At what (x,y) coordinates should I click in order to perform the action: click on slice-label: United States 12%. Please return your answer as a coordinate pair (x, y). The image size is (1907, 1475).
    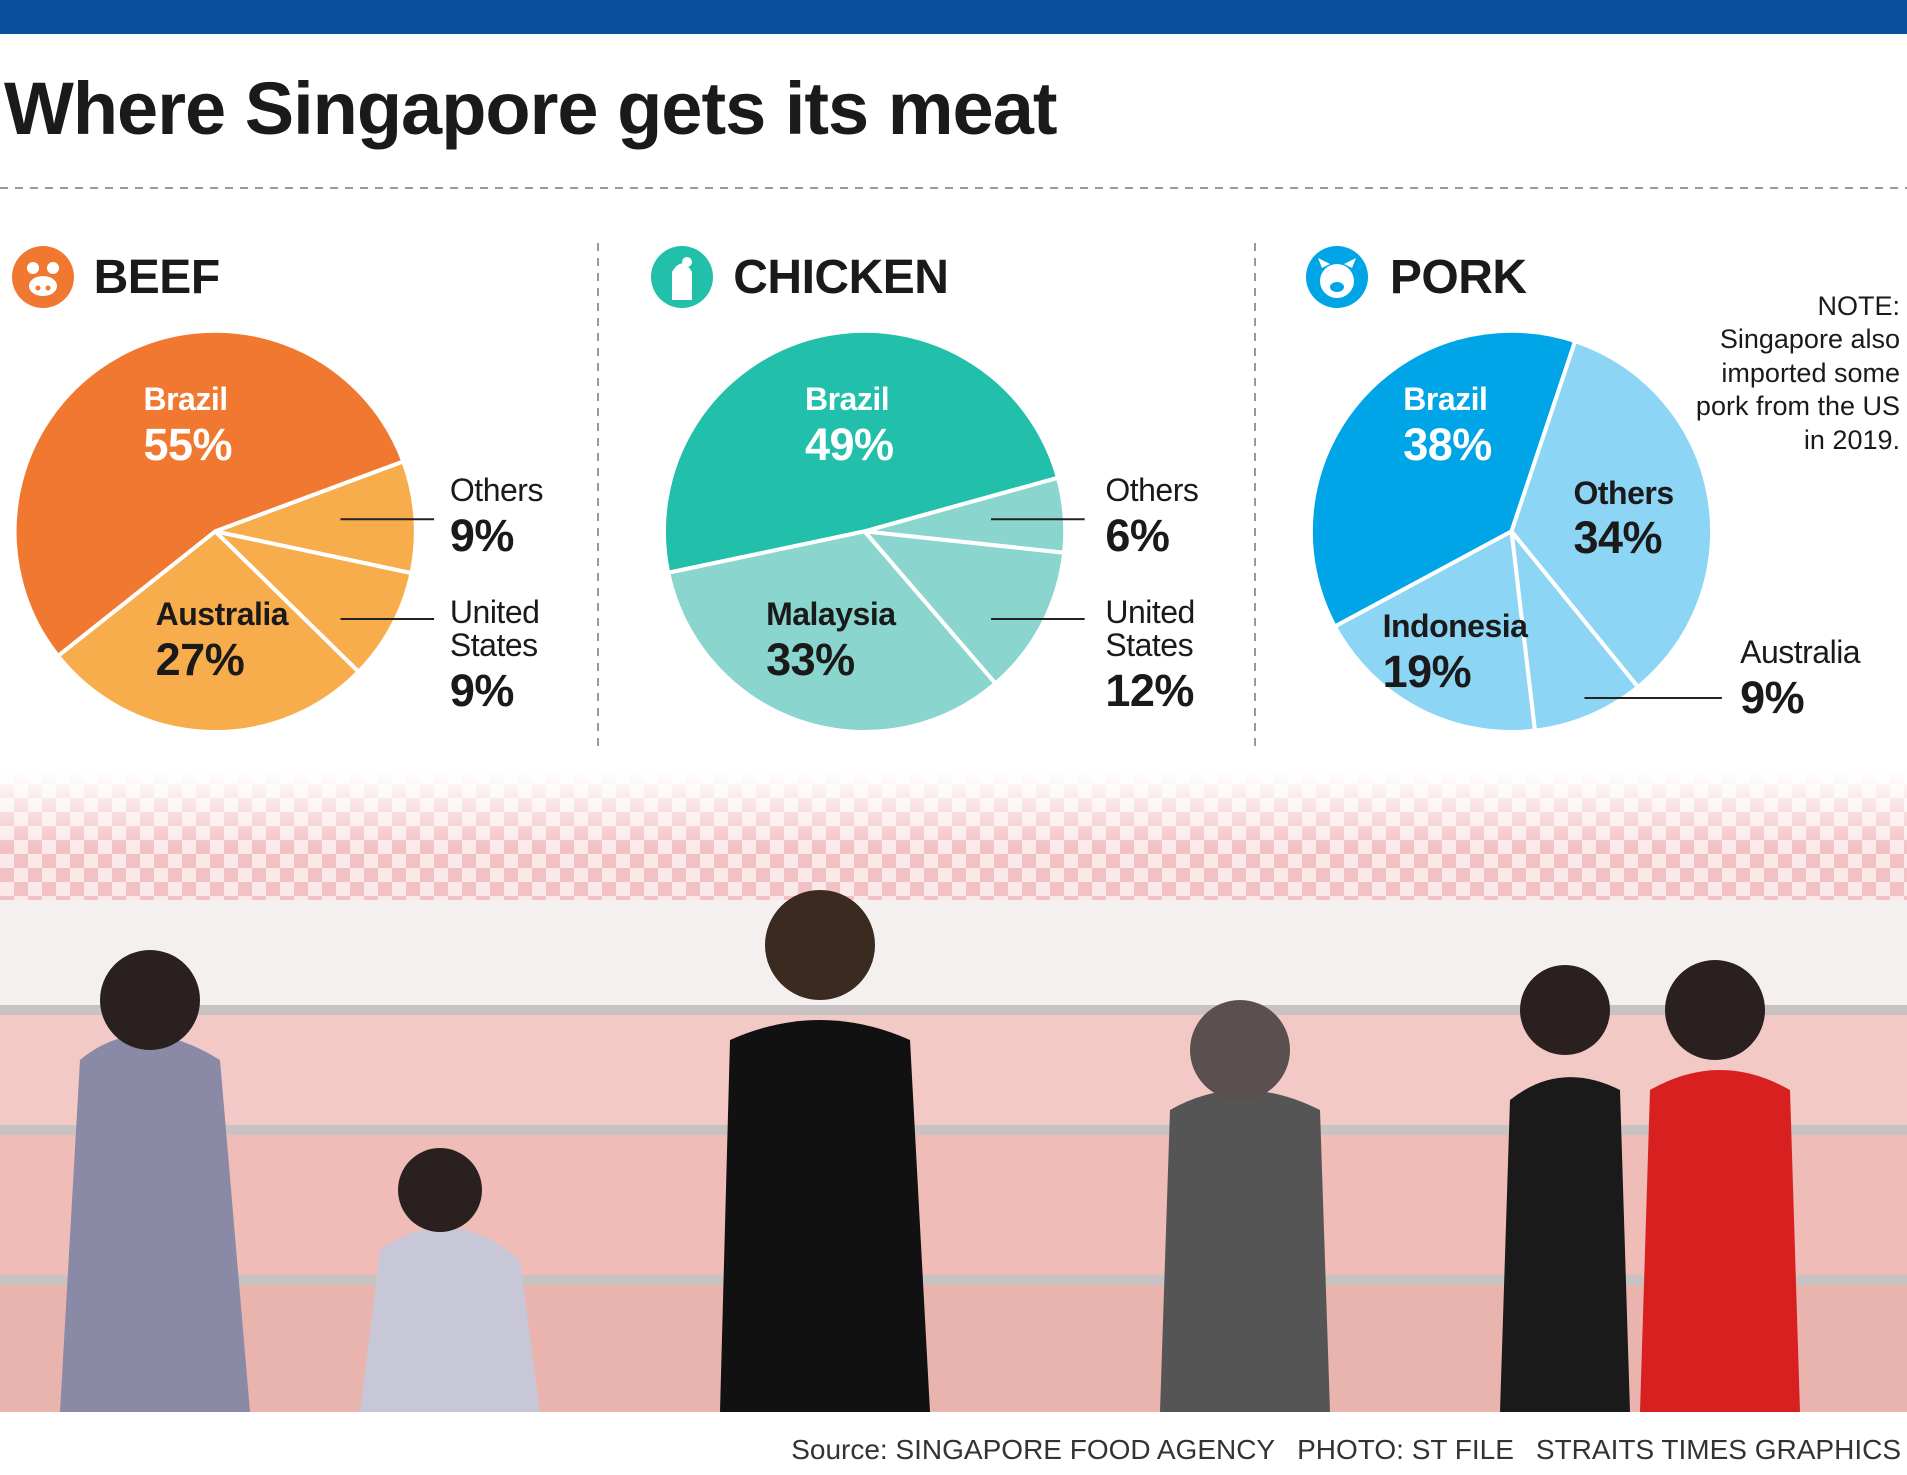
    Looking at the image, I should click on (1160, 655).